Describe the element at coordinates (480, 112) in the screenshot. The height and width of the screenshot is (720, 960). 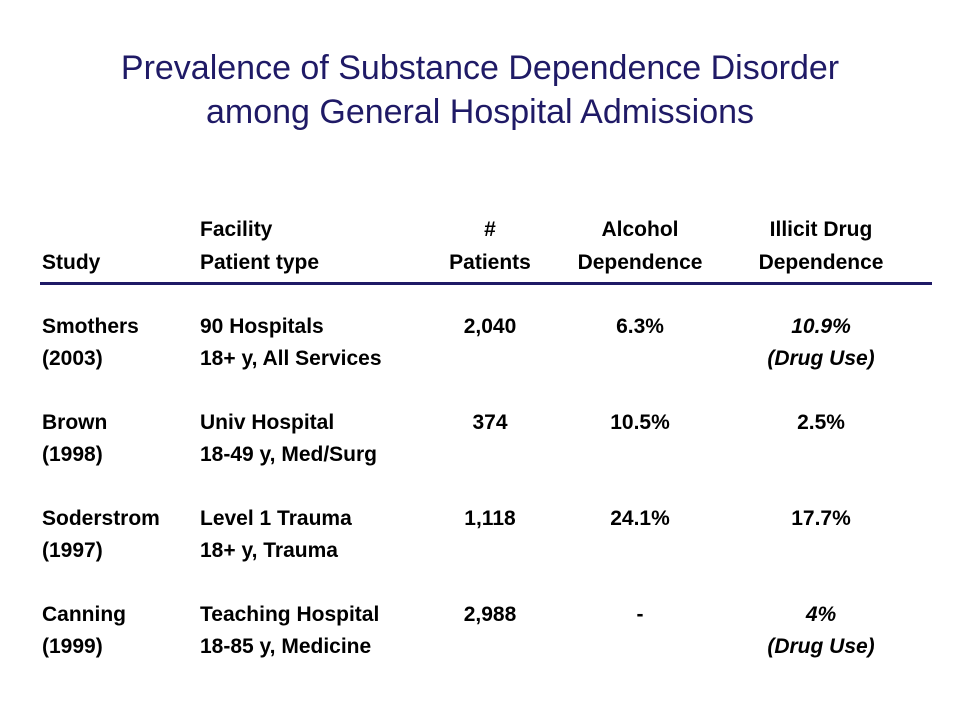
I see `title-line-2: among General Hospital Admissions` at that location.